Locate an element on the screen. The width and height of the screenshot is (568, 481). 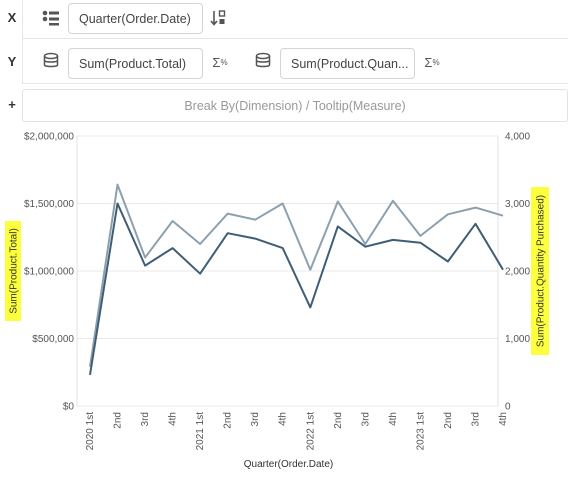
x-tick-label: 2021 1st is located at coordinates (200, 431).